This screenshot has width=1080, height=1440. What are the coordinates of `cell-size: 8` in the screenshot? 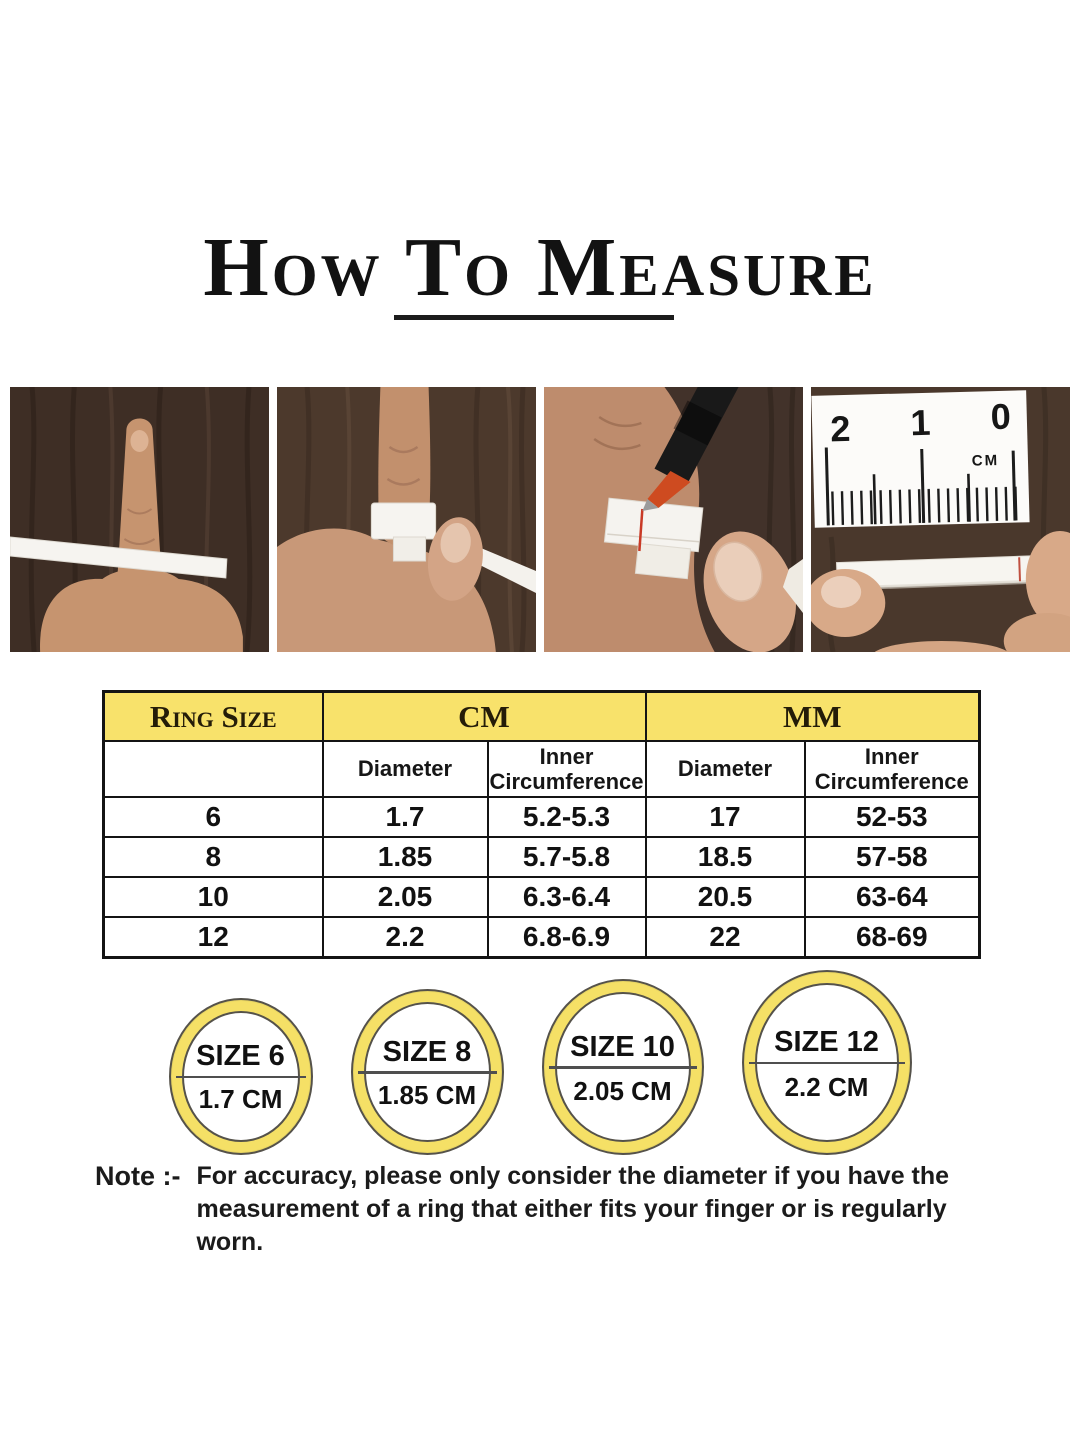 It's located at (213, 857).